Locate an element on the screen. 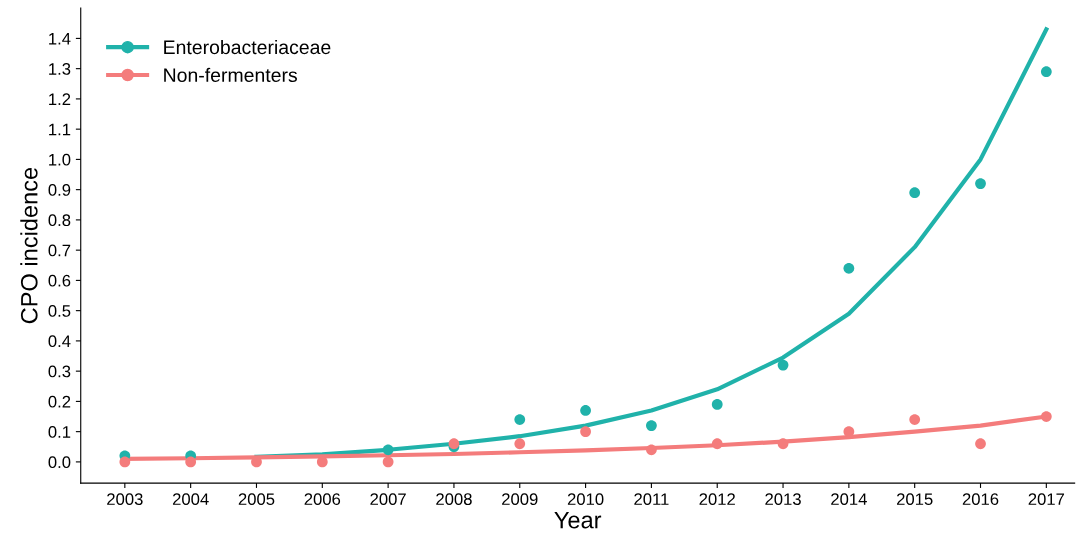 The height and width of the screenshot is (544, 1091). x-axis-title: Year is located at coordinates (578, 520).